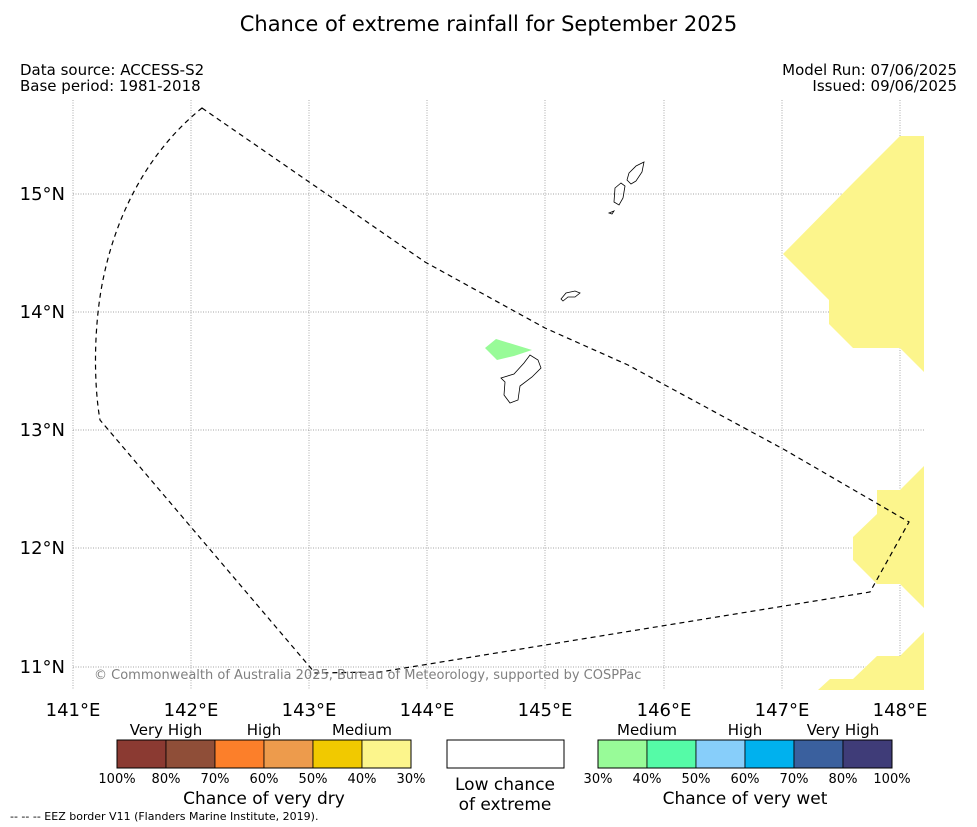 The image size is (977, 827). Describe the element at coordinates (110, 86) in the screenshot. I see `base-period: Base period: 1981-2018` at that location.